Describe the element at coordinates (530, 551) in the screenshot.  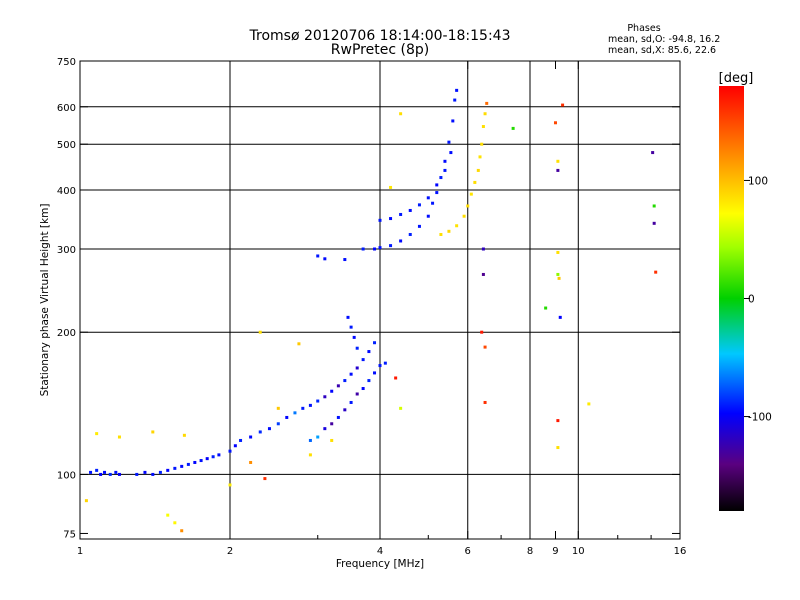
I see `x-tick-label: 8` at that location.